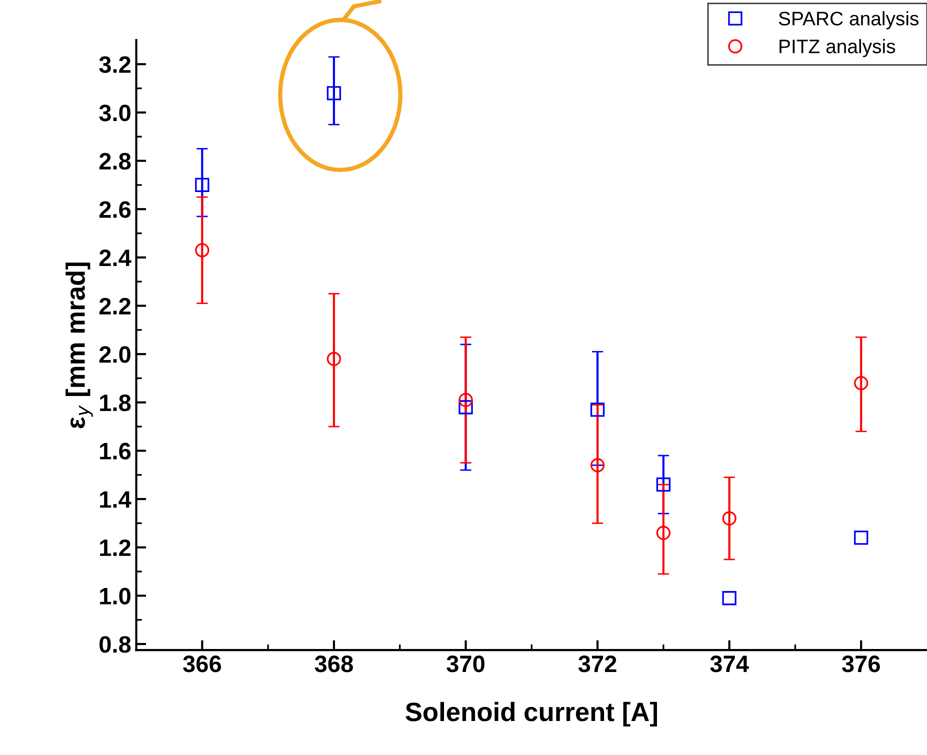  What do you see at coordinates (115, 403) in the screenshot?
I see `y-tick-label: 1.8` at bounding box center [115, 403].